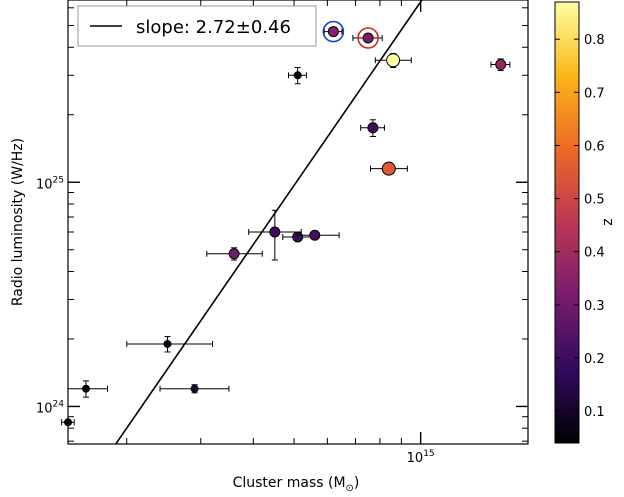  I want to click on x-axis-label: Cluster mass (M⊙), so click(296, 484).